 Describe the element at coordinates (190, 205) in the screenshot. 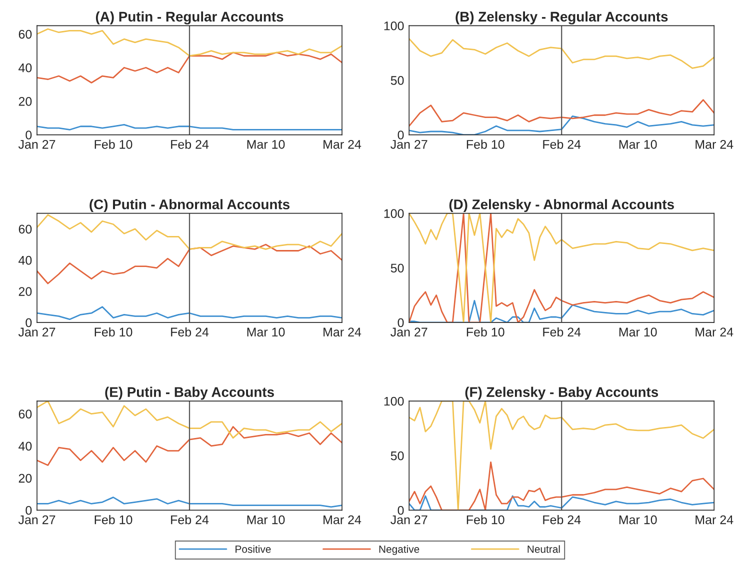

I see `chart-title: (C) Putin - Abnormal Accounts` at that location.